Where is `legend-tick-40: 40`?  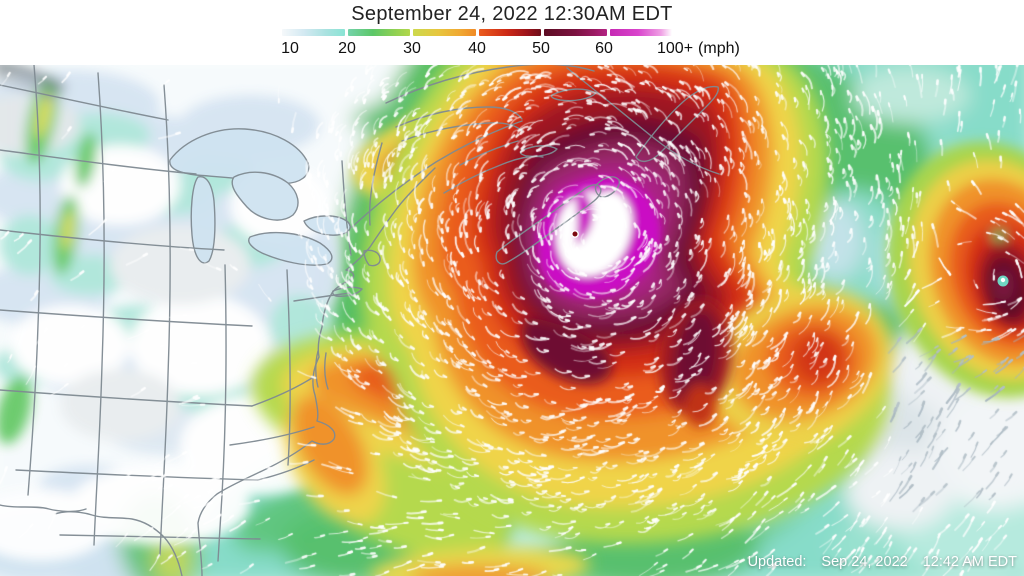 legend-tick-40: 40 is located at coordinates (477, 48).